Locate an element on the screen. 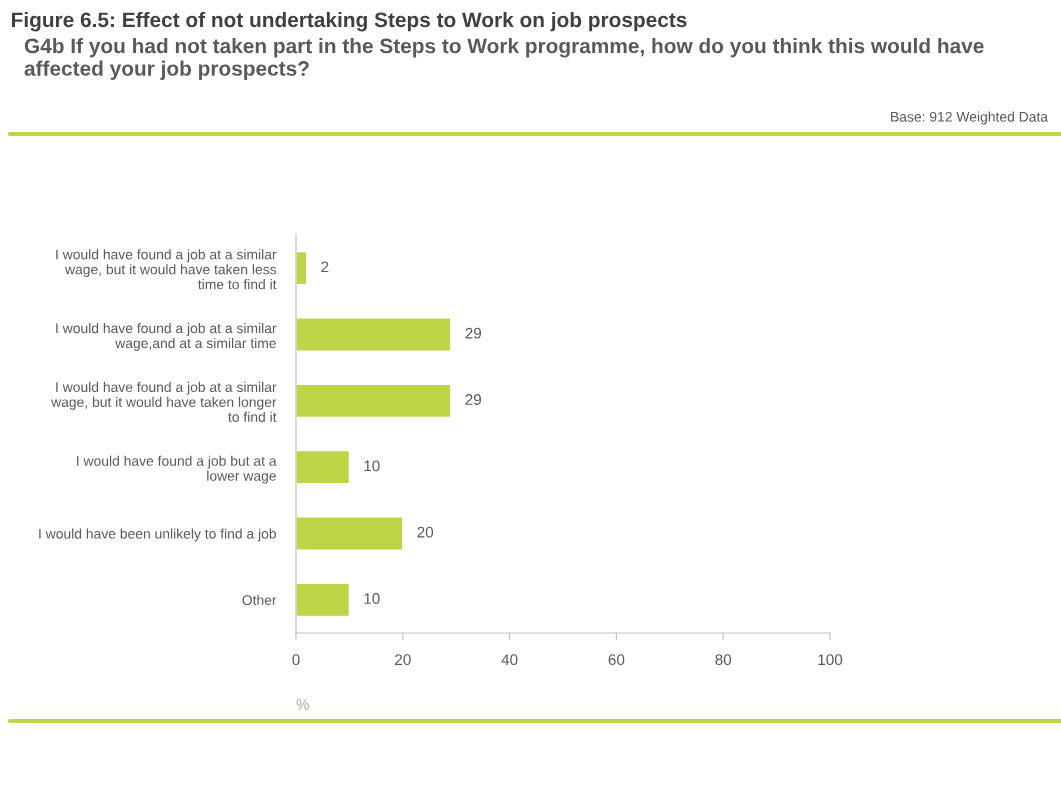  x-tick-label: 60 is located at coordinates (616, 660).